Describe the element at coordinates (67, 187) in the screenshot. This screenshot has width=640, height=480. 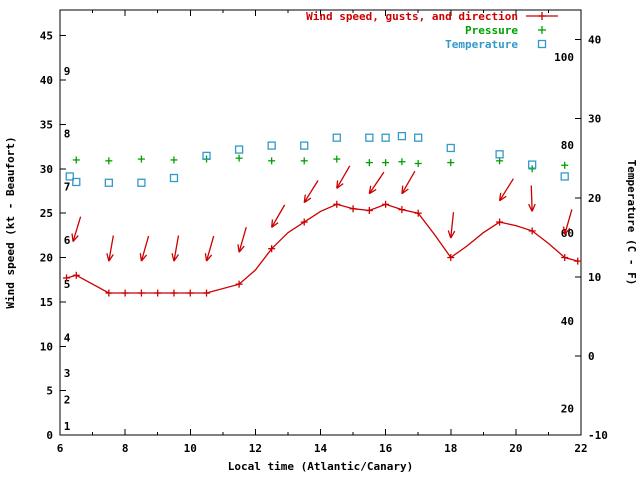
I see `beaufort-label: 7` at that location.